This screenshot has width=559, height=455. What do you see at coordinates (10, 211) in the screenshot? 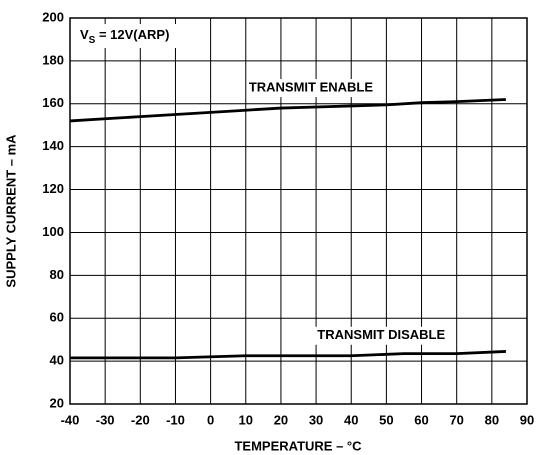
I see `y-axis-label: SUPPLY CURRENT – mA` at bounding box center [10, 211].